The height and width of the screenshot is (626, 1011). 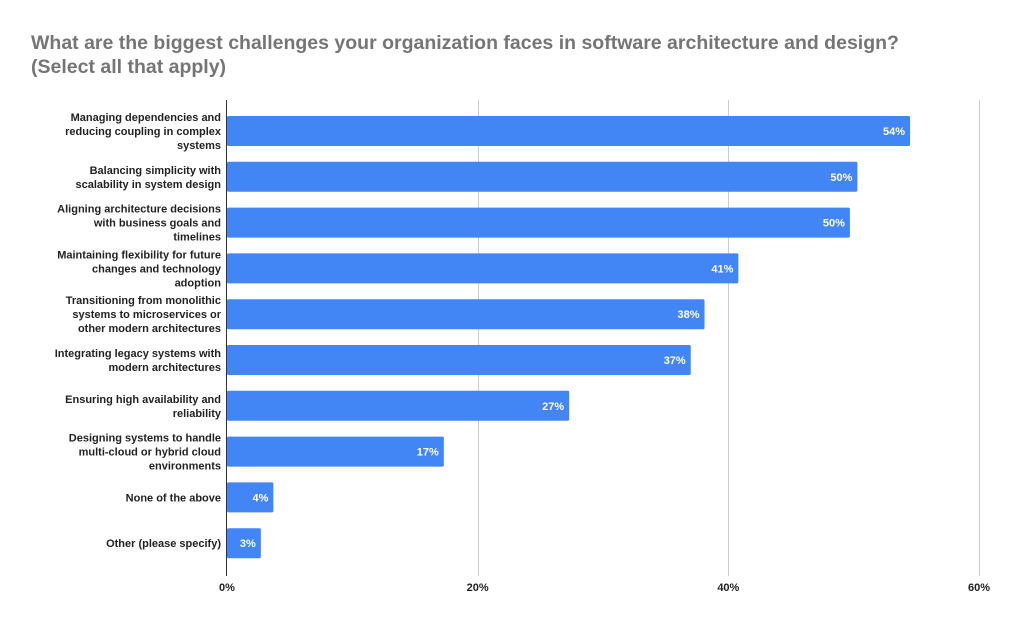 I want to click on category-label-line: Other (please specify), so click(x=163, y=544).